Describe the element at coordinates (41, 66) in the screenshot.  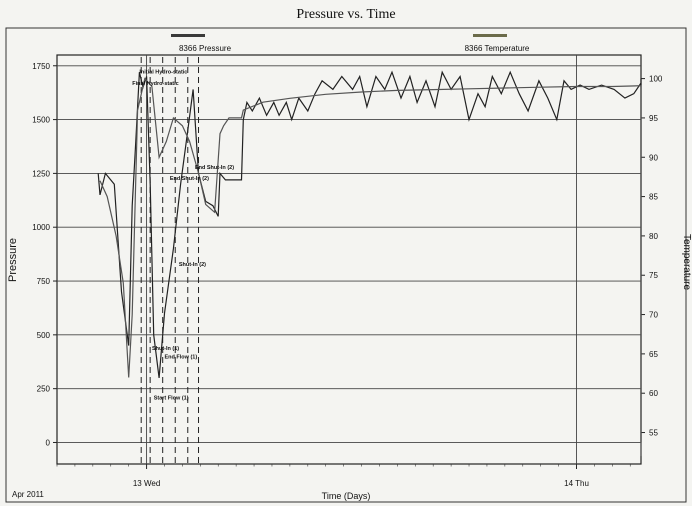
I see `y-tick-label: 1750` at that location.